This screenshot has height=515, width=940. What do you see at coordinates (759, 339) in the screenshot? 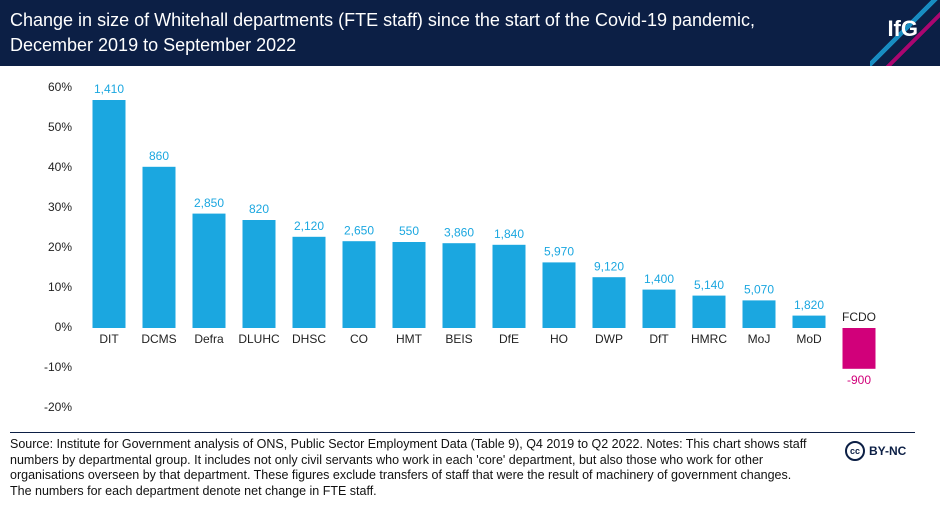
I see `x-tick-label: MoJ` at bounding box center [759, 339].